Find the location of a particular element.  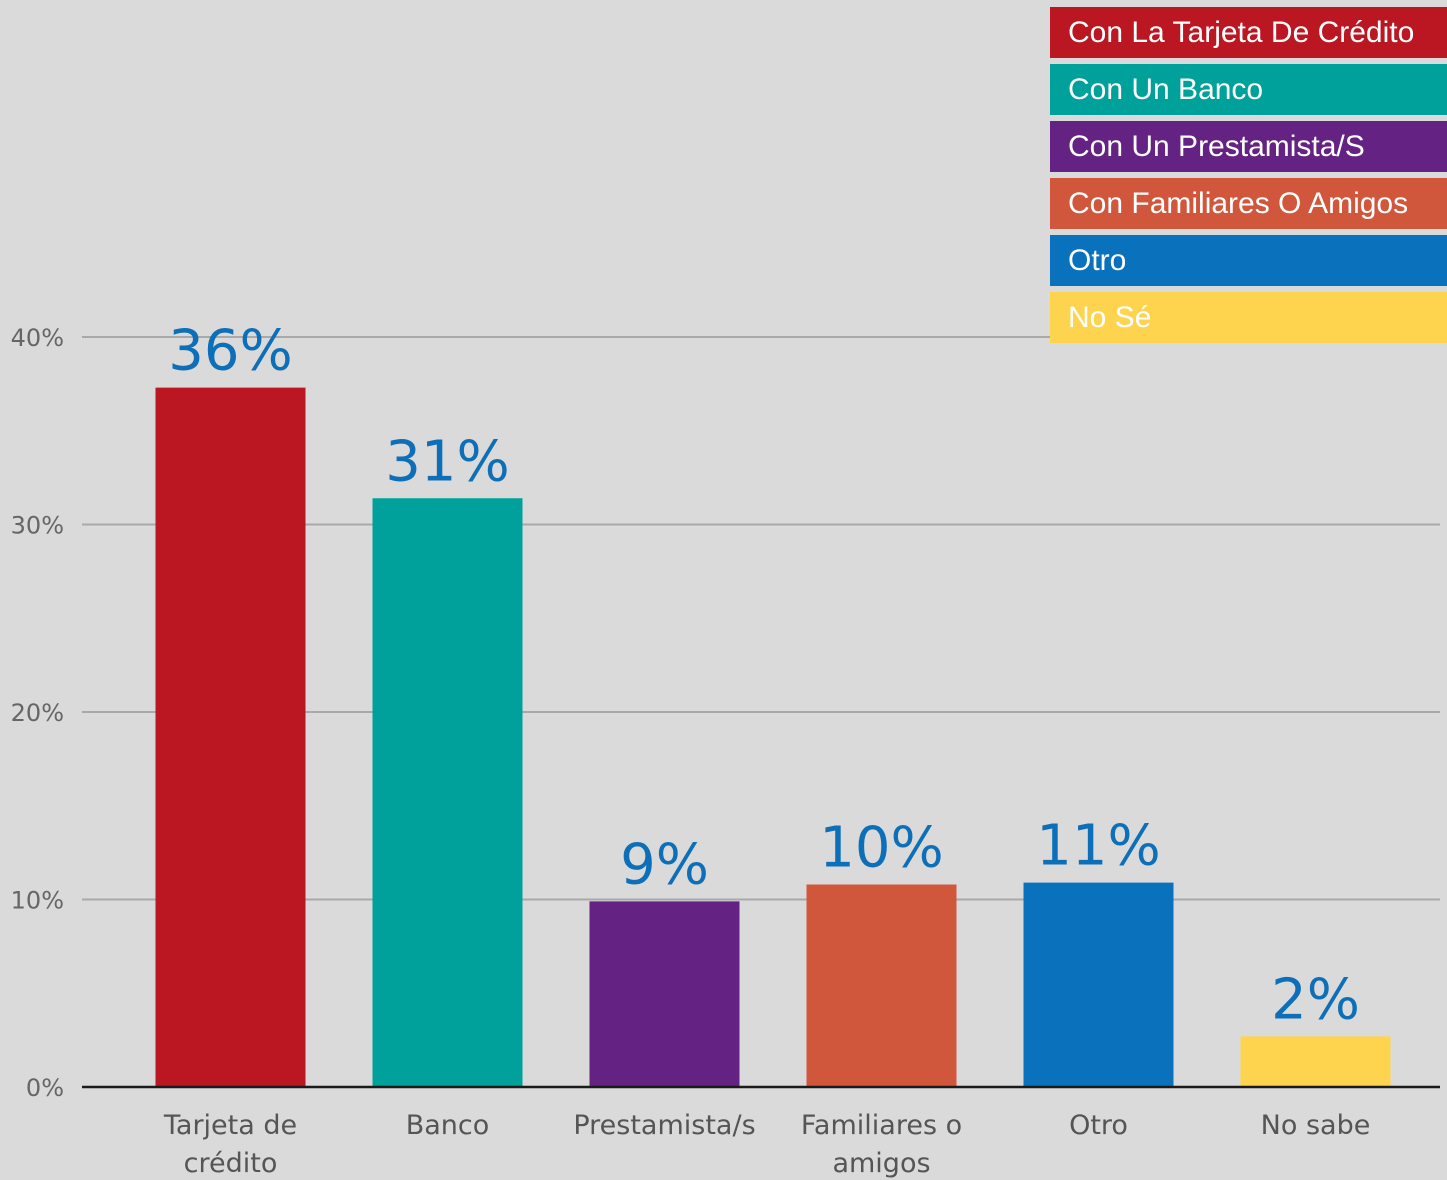

data-label: 31% is located at coordinates (447, 461).